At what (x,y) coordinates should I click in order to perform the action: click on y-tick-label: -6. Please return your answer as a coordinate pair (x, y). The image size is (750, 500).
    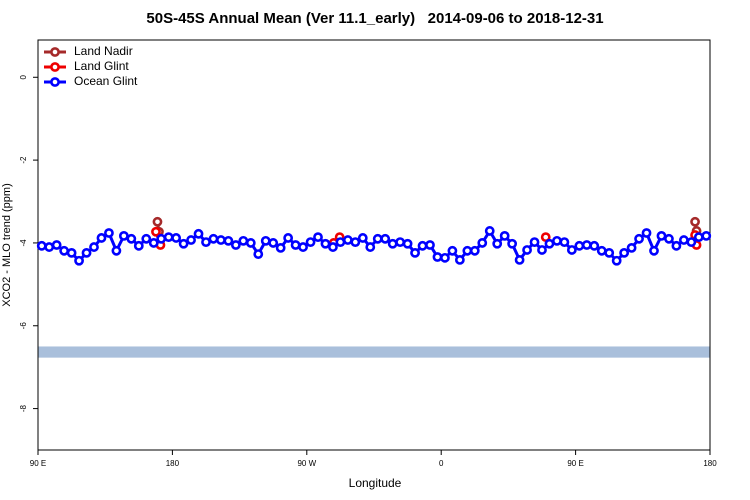
    Looking at the image, I should click on (23, 326).